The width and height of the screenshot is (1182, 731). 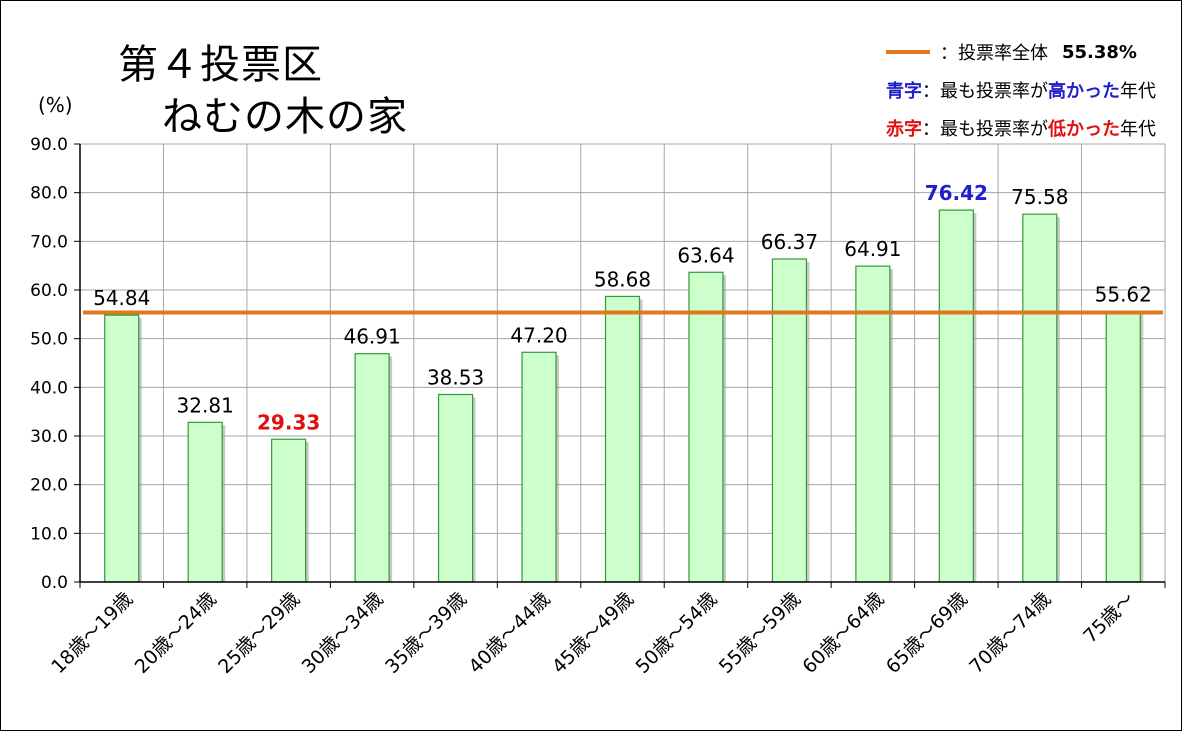 What do you see at coordinates (121, 298) in the screenshot?
I see `bar-value-label: 54.84` at bounding box center [121, 298].